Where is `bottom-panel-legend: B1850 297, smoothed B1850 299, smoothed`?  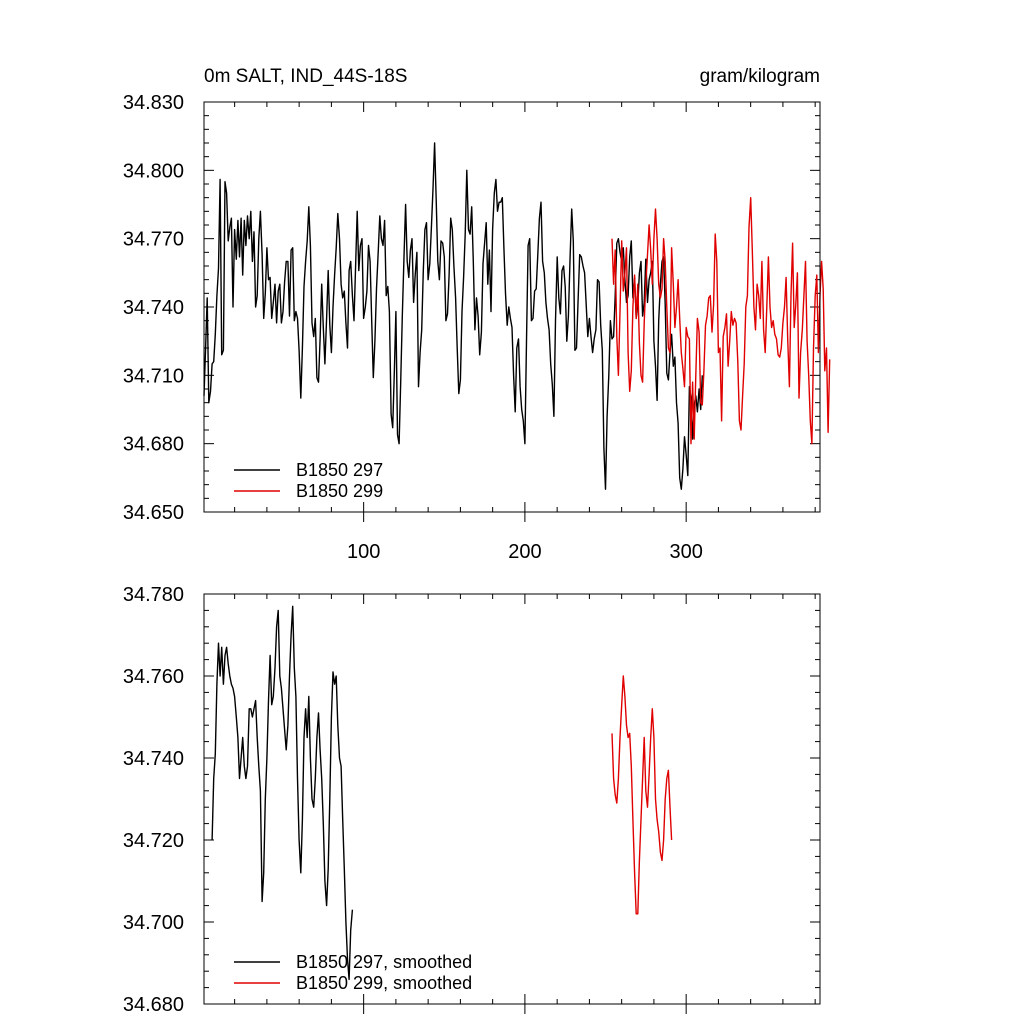 bottom-panel-legend: B1850 297, smoothed B1850 299, smoothed is located at coordinates (353, 972).